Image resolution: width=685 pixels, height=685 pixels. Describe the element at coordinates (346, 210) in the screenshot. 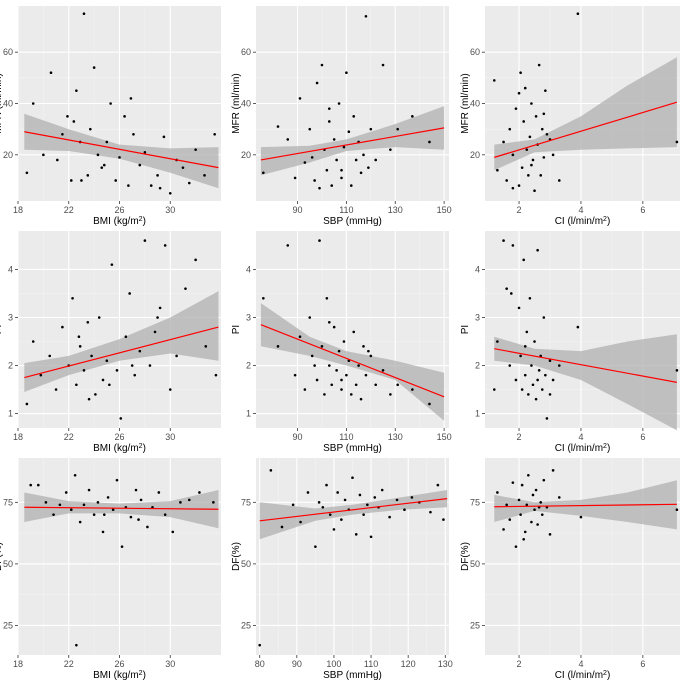

I see `x-tick-label: 110` at that location.